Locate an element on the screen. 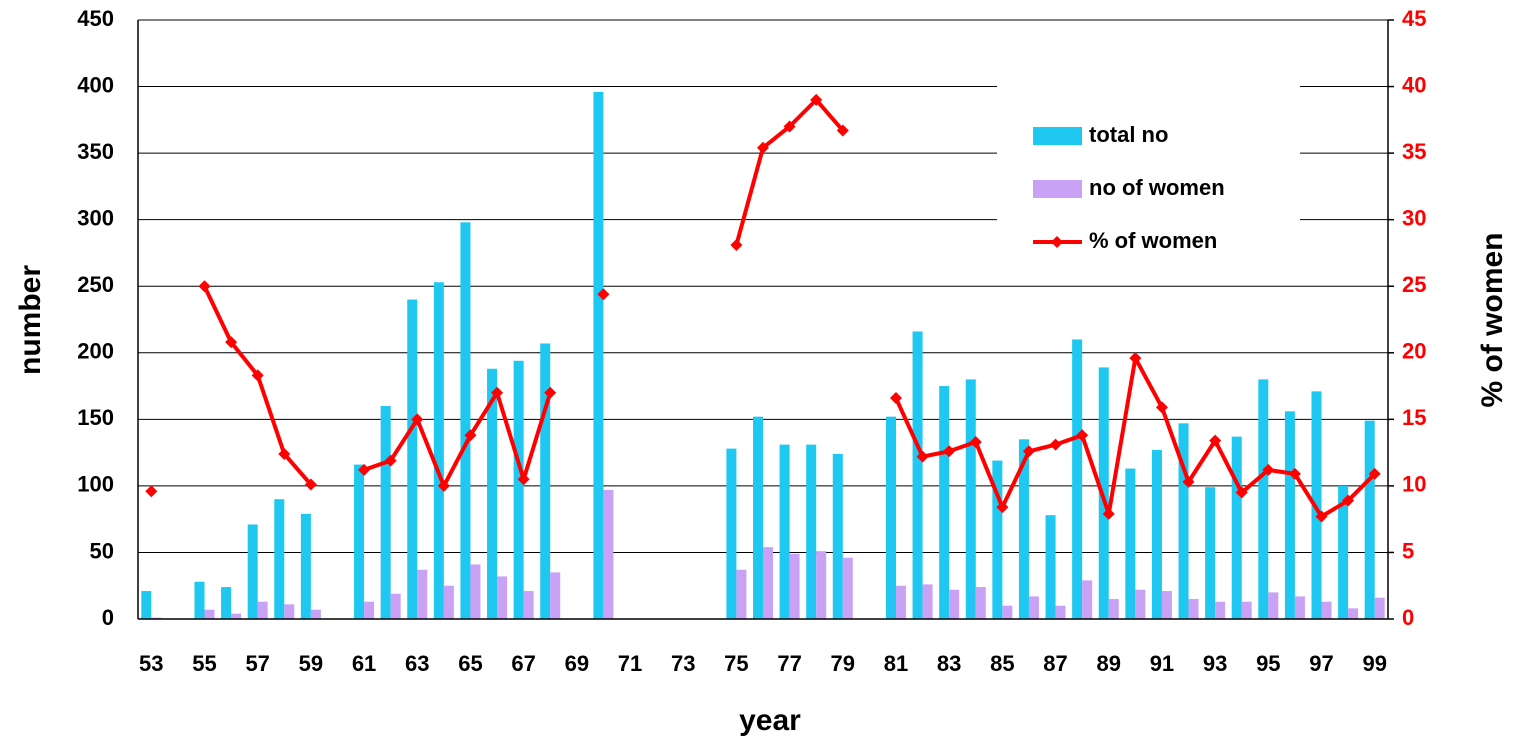 Image resolution: width=1520 pixels, height=741 pixels. y2-tick-label: 35 is located at coordinates (1414, 151).